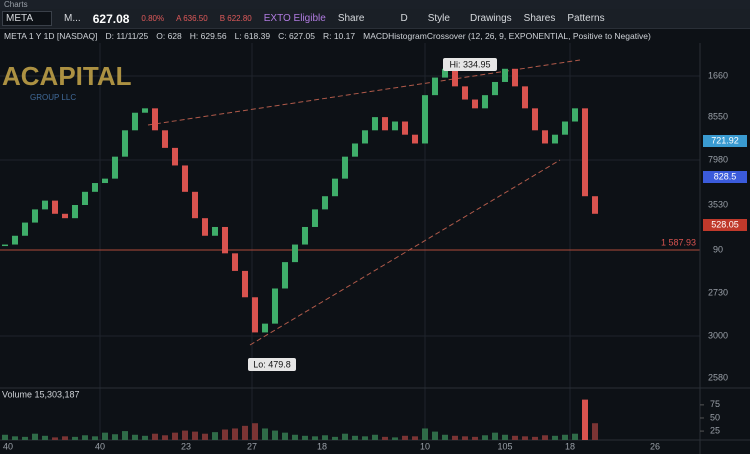  What do you see at coordinates (294, 18) in the screenshot?
I see `ext-button: EXTO Eligible` at bounding box center [294, 18].